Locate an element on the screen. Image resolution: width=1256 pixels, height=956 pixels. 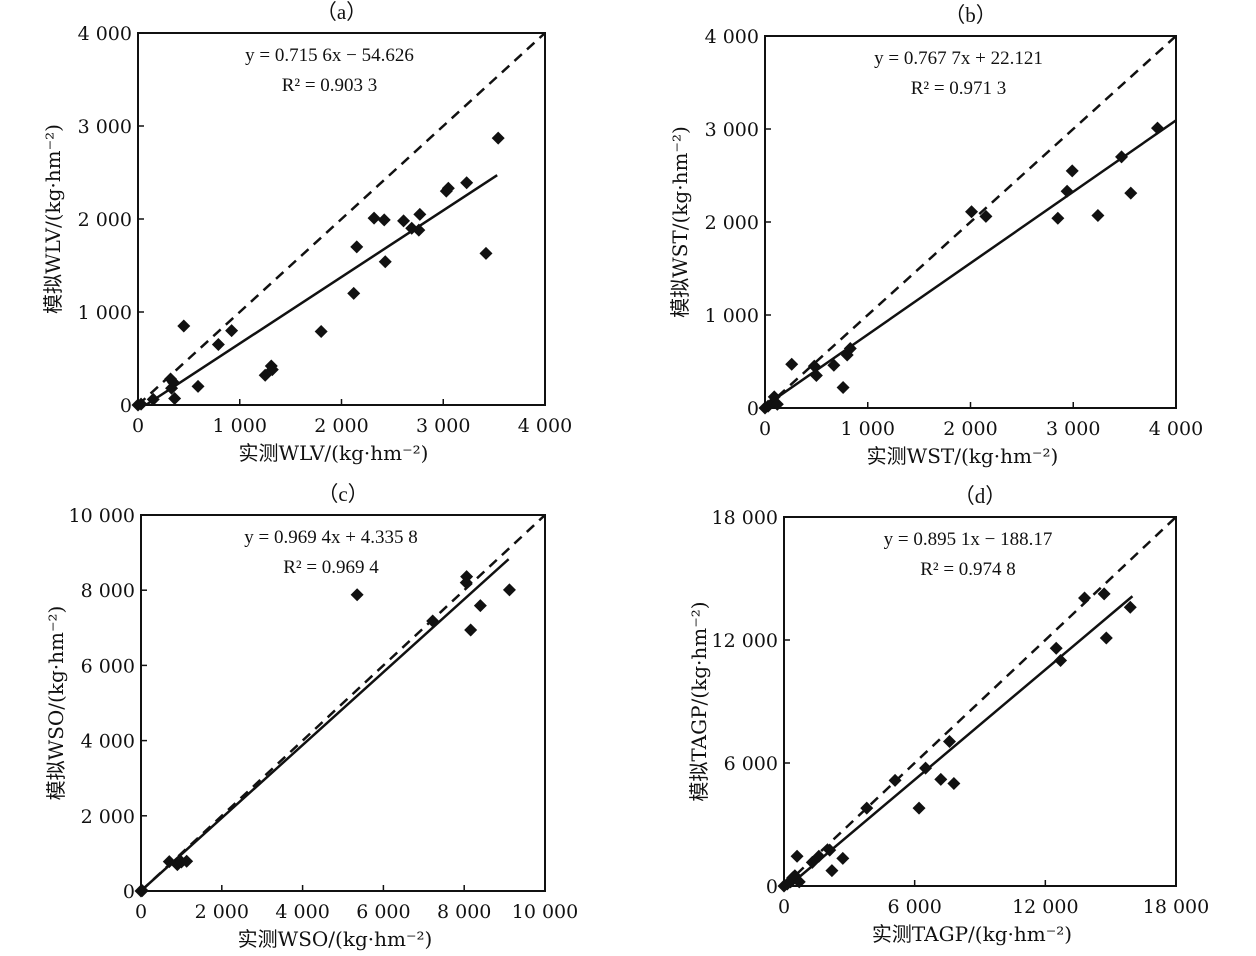
x-axis-label: 实测WLV/(kg·hm⁻²) is located at coordinates (334, 453).